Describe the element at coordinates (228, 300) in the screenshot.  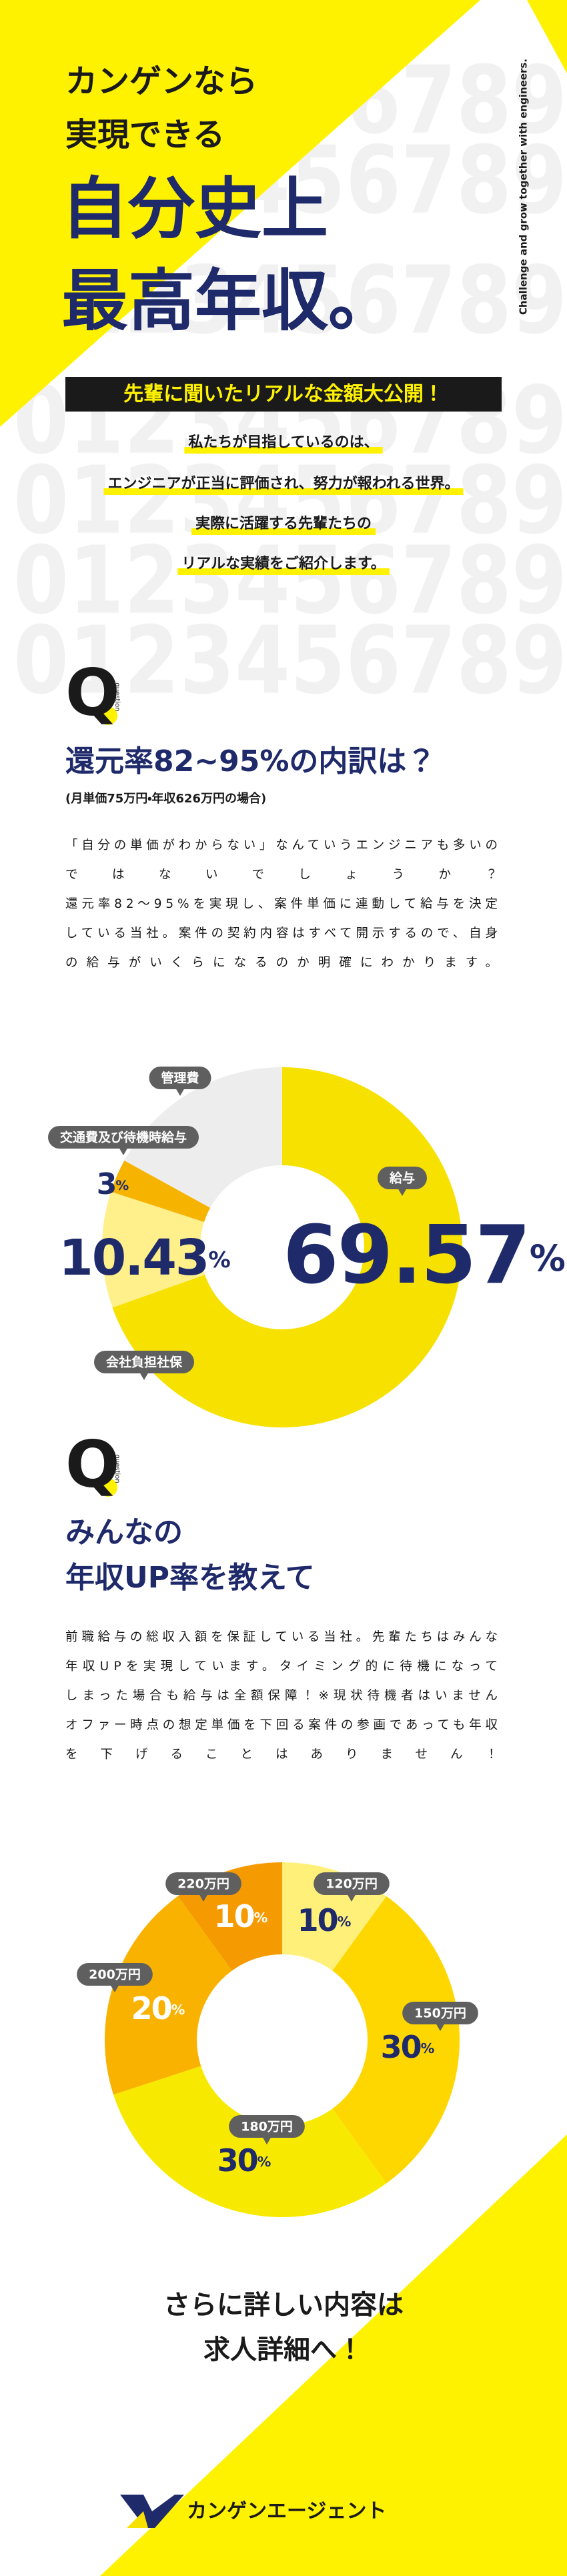
I see `headline: 最高年収。` at that location.